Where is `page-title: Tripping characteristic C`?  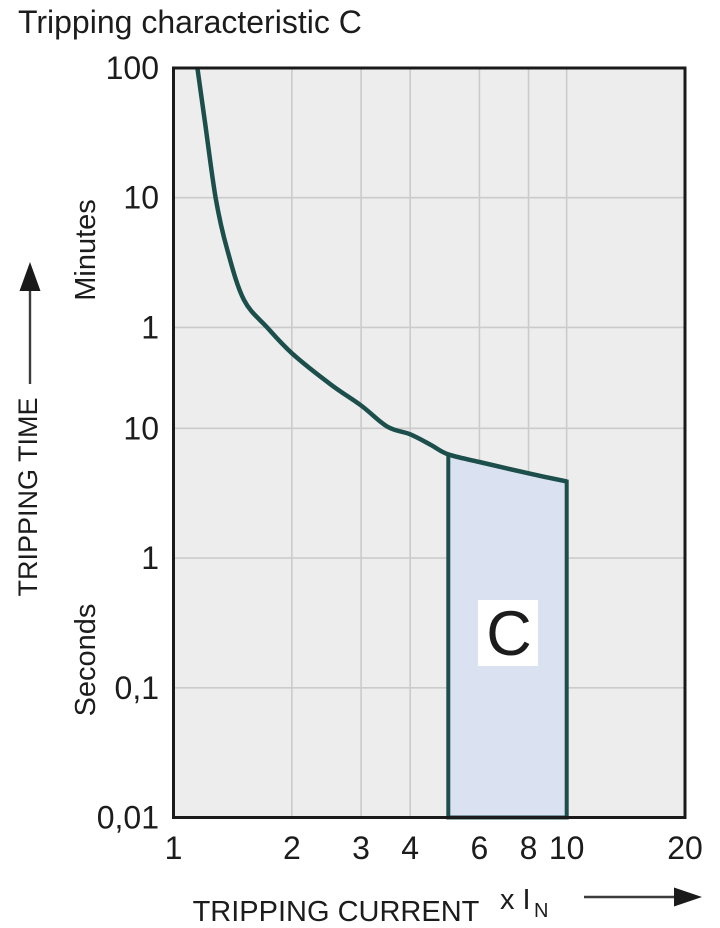 page-title: Tripping characteristic C is located at coordinates (190, 22).